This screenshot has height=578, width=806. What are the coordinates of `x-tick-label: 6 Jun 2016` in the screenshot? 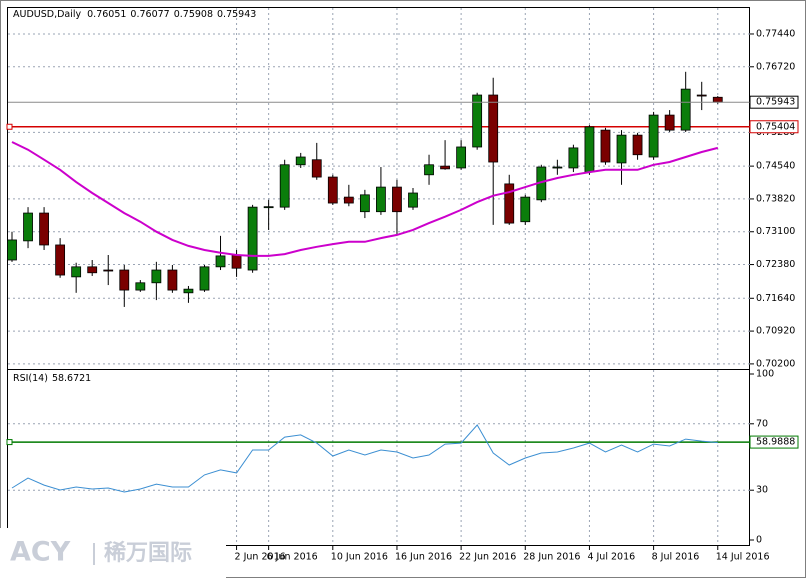 It's located at (292, 557).